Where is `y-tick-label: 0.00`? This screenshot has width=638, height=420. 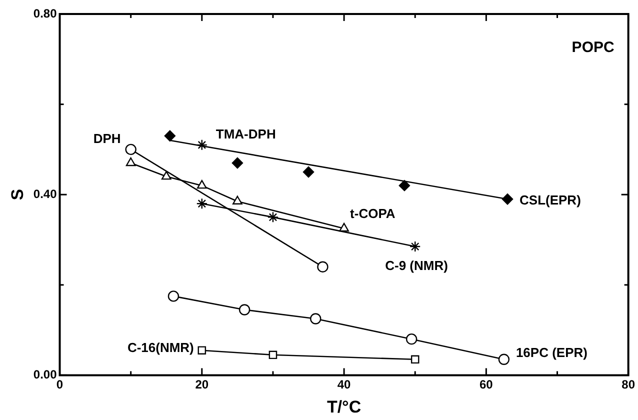 y-tick-label: 0.00 is located at coordinates (45, 375).